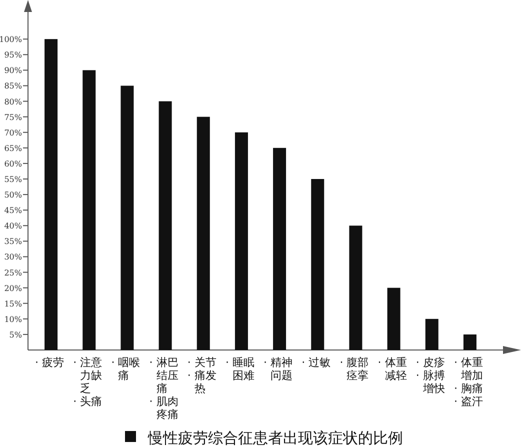 The height and width of the screenshot is (448, 525). Describe the element at coordinates (13, 195) in the screenshot. I see `y-tick-label: 50%` at that location.